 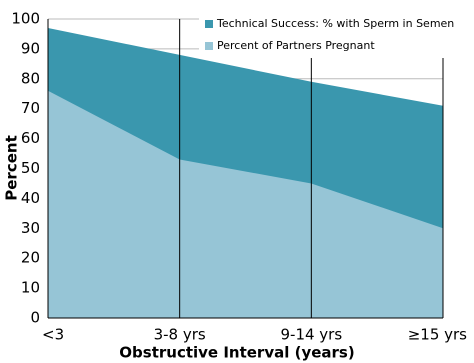 I want to click on y-tick-label: 60, so click(x=30, y=138).